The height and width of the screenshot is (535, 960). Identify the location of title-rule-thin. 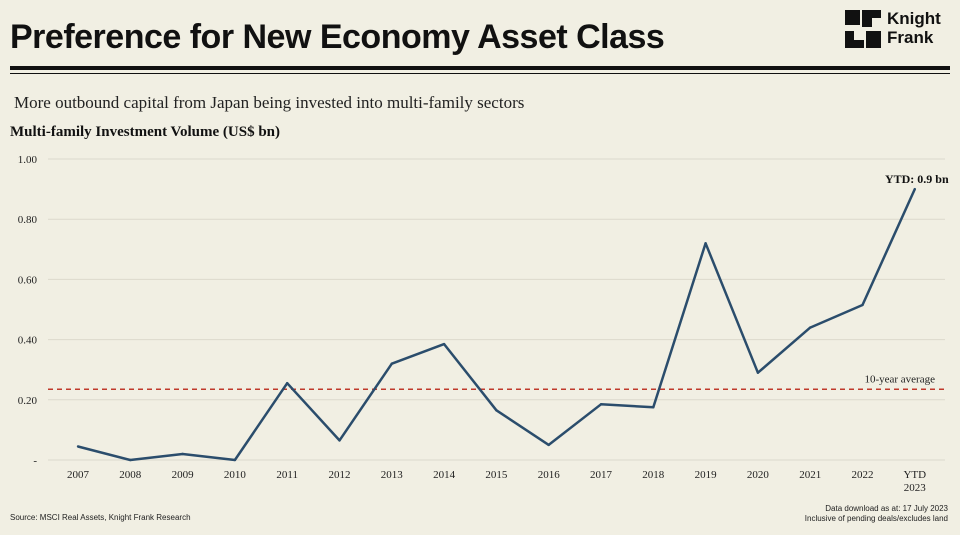
(480, 73).